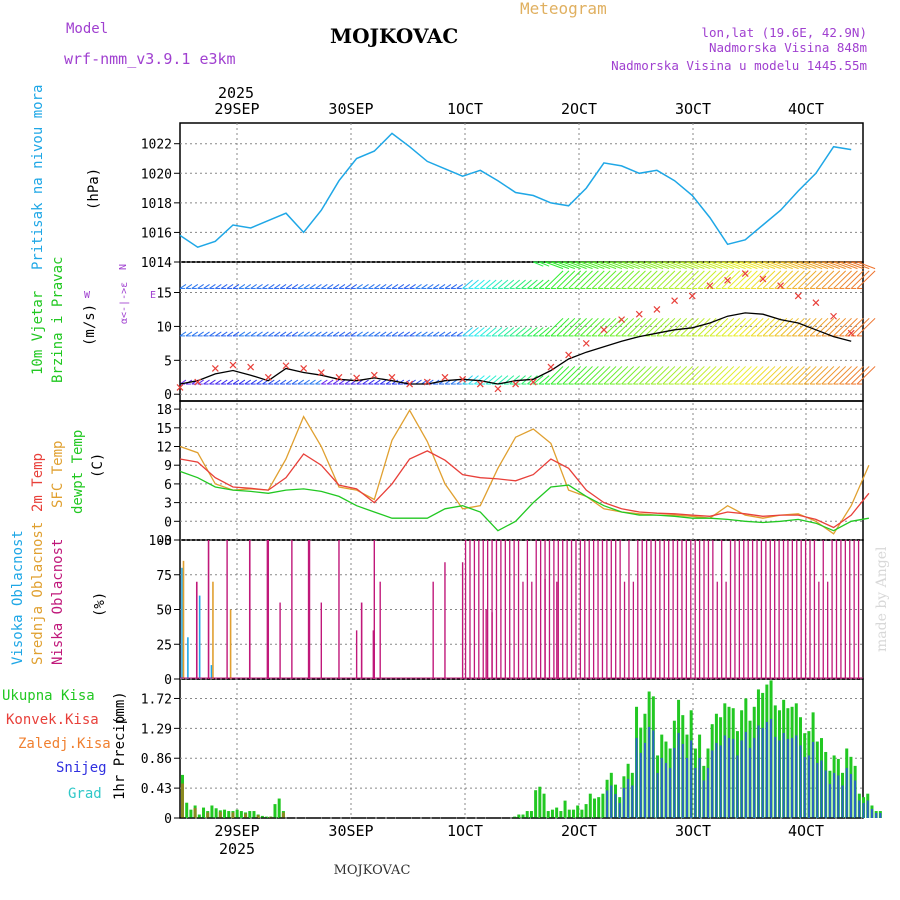 The width and height of the screenshot is (900, 900). I want to click on y-tick-label: 100, so click(160, 541).